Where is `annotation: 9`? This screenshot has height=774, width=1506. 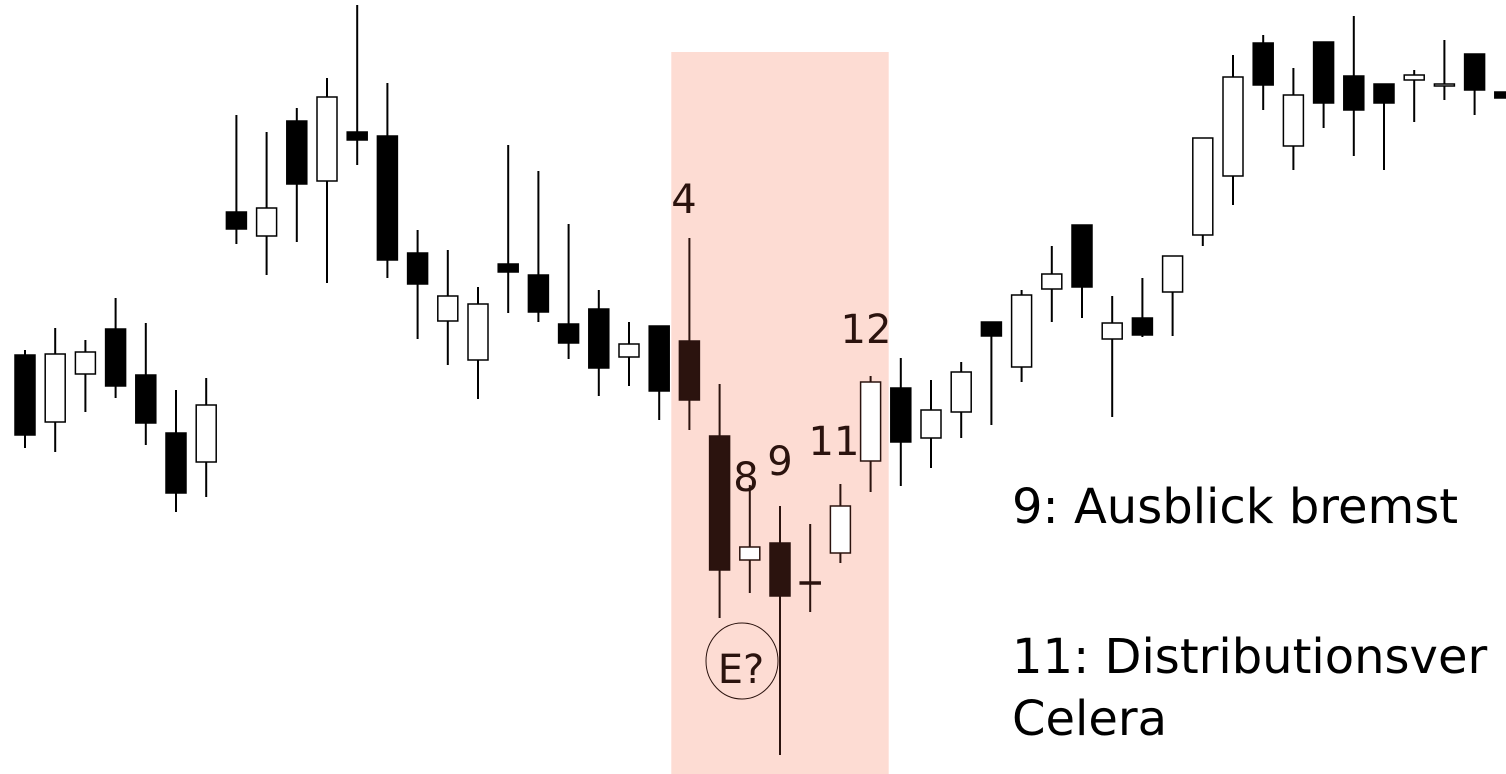
annotation: 9 is located at coordinates (779, 462).